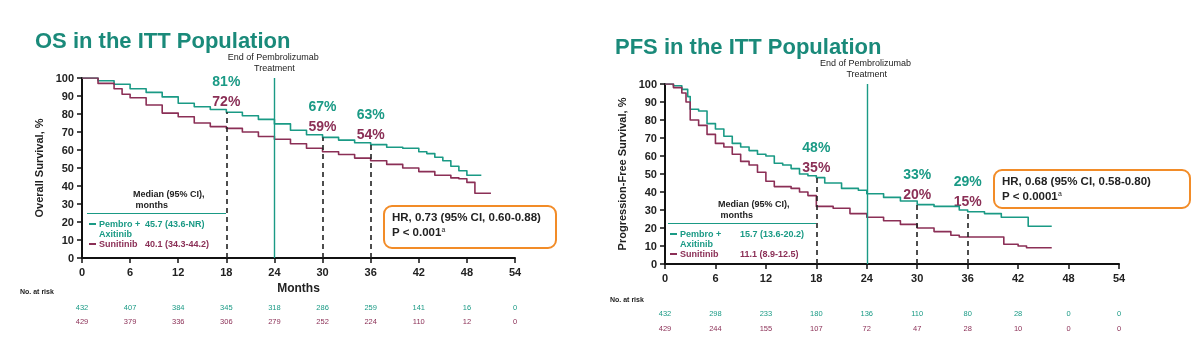 The image size is (1200, 348). What do you see at coordinates (467, 217) in the screenshot?
I see `annotation: HR, 0.73 (95% CI, 0.60-0.88)` at bounding box center [467, 217].